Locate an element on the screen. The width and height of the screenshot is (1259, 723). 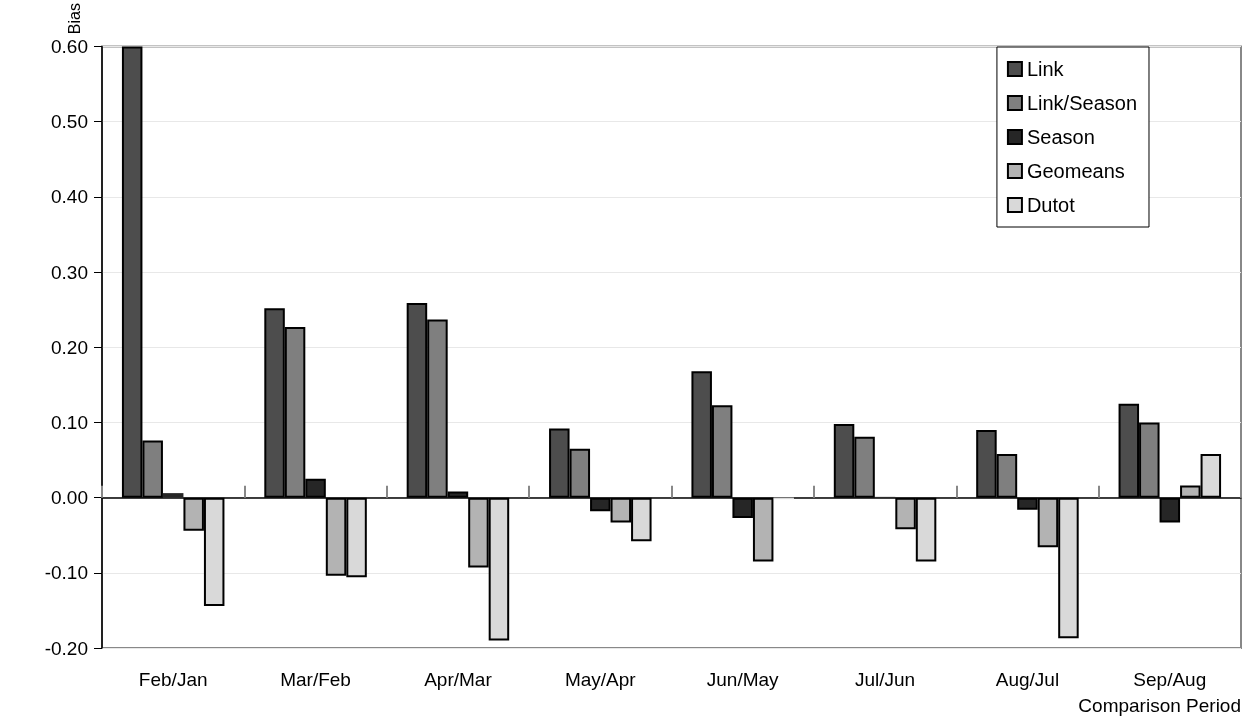
y-tick-label: 0.40 is located at coordinates (69, 197).